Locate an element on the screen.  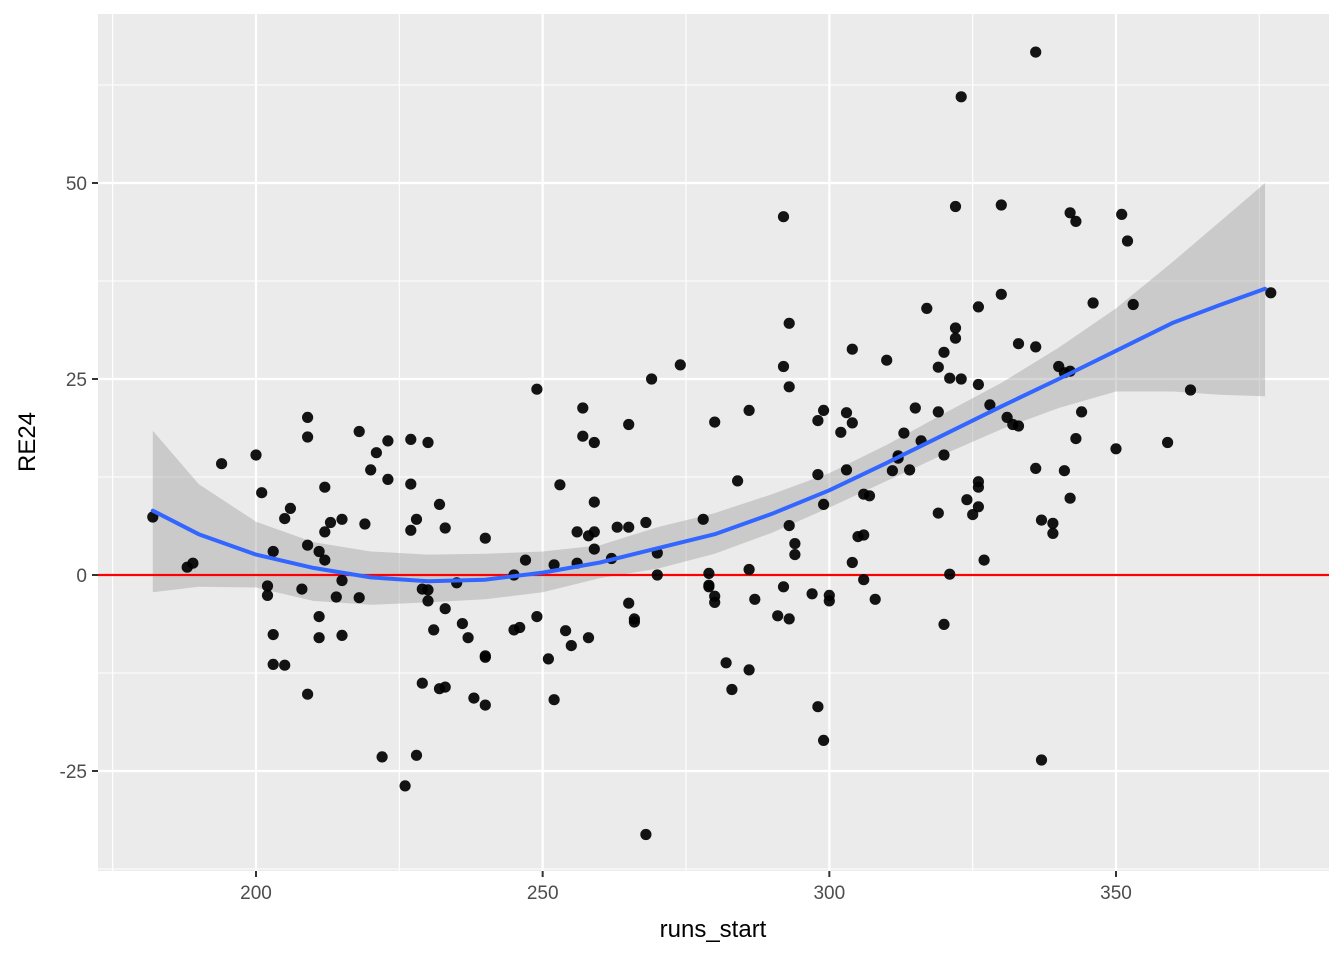
y-tick-label: 25 is located at coordinates (76, 380).